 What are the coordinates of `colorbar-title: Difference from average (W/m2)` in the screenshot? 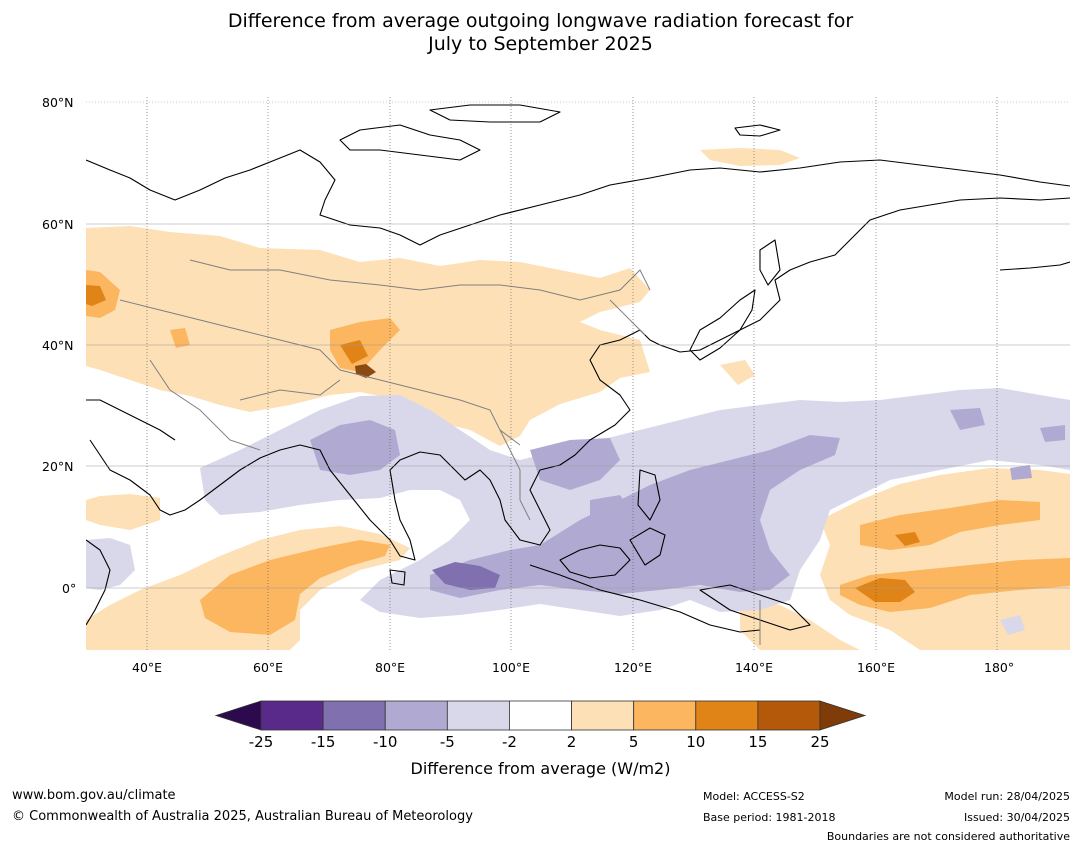 It's located at (540, 768).